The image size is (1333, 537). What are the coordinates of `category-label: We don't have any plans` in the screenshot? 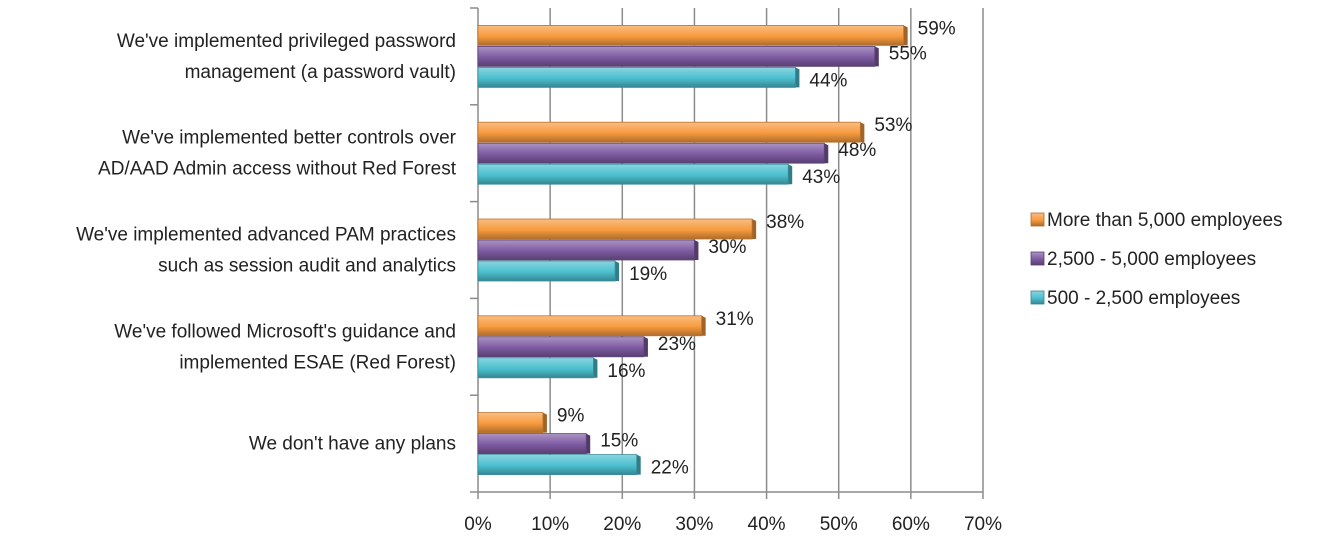 It's located at (352, 444).